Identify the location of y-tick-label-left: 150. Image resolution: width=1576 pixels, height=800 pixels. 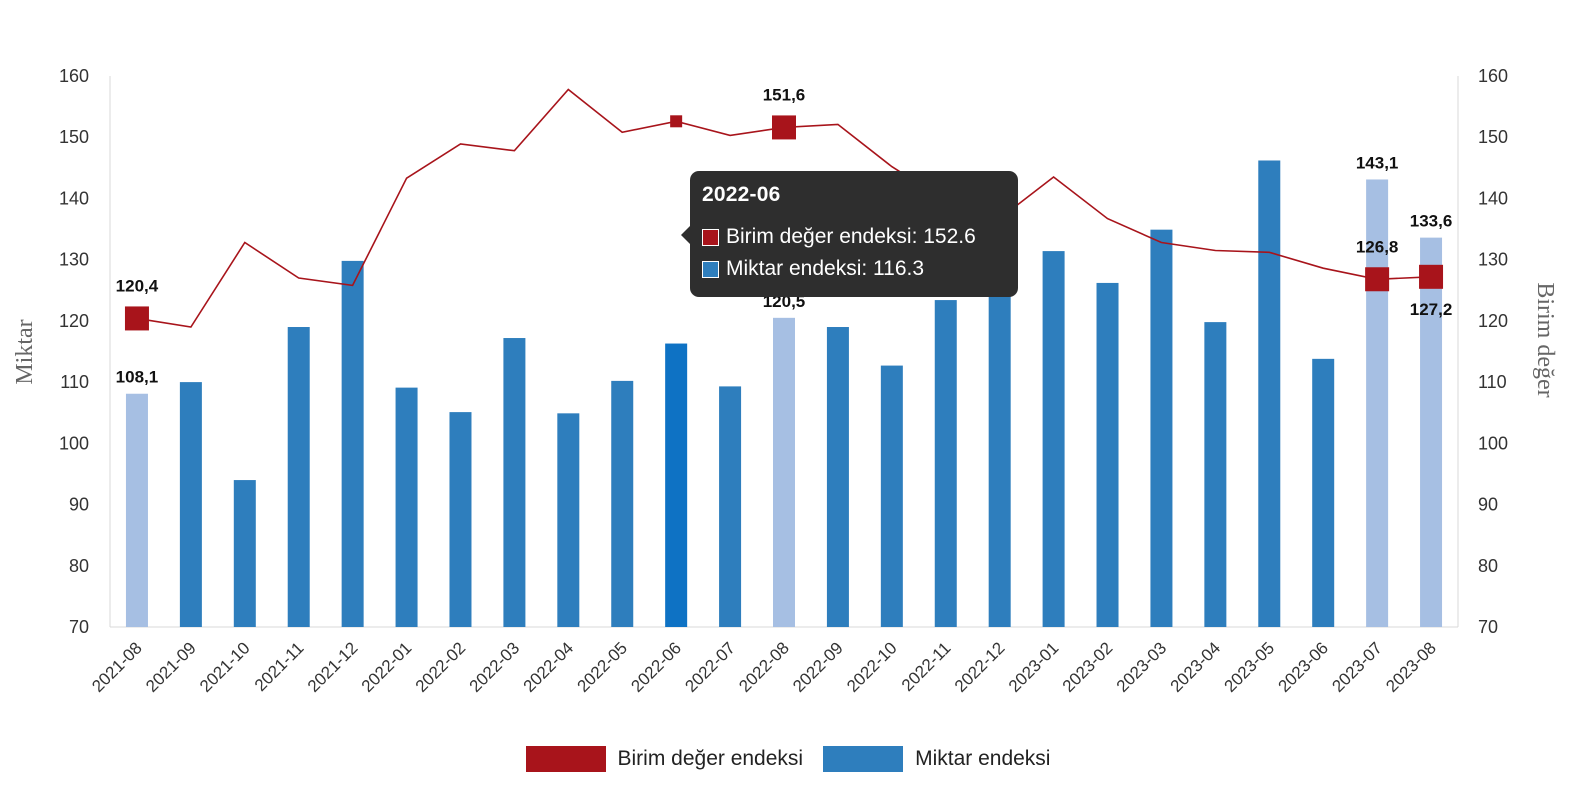
(74, 137).